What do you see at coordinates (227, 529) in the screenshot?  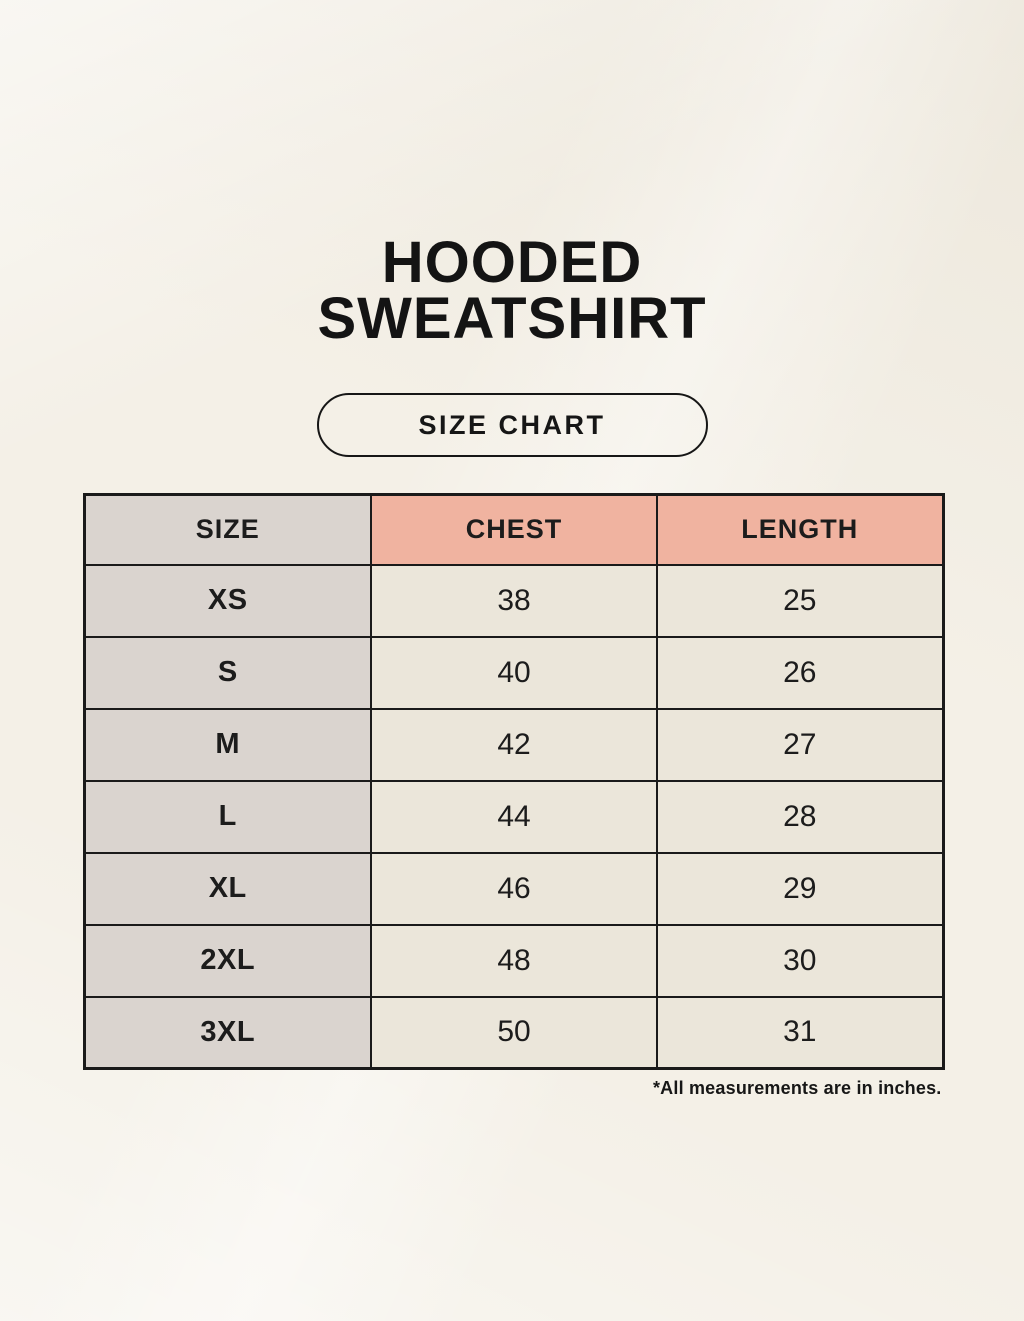 I see `column-header-size: SIZE` at bounding box center [227, 529].